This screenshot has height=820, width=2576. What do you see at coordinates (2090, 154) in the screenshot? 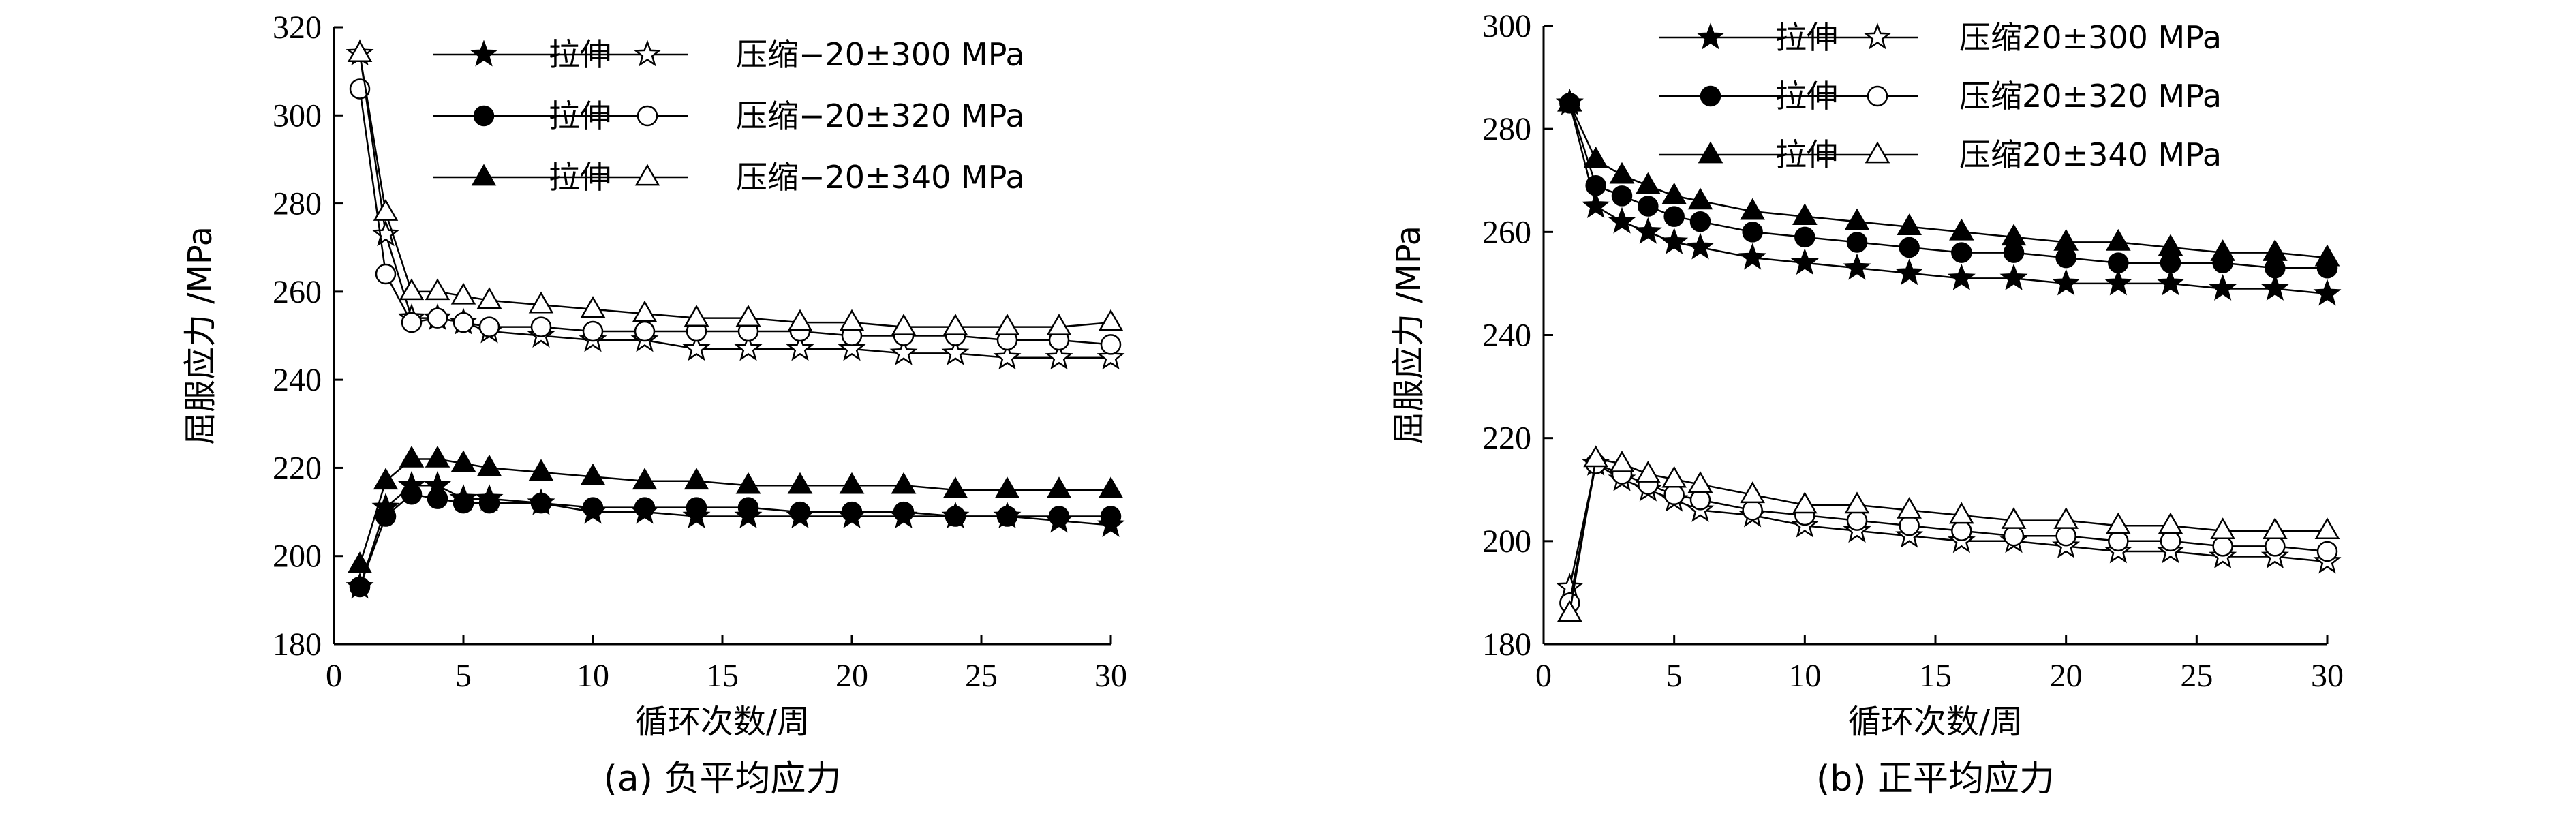
I see `legend-label-compression: 压缩20±340 MPa` at bounding box center [2090, 154].